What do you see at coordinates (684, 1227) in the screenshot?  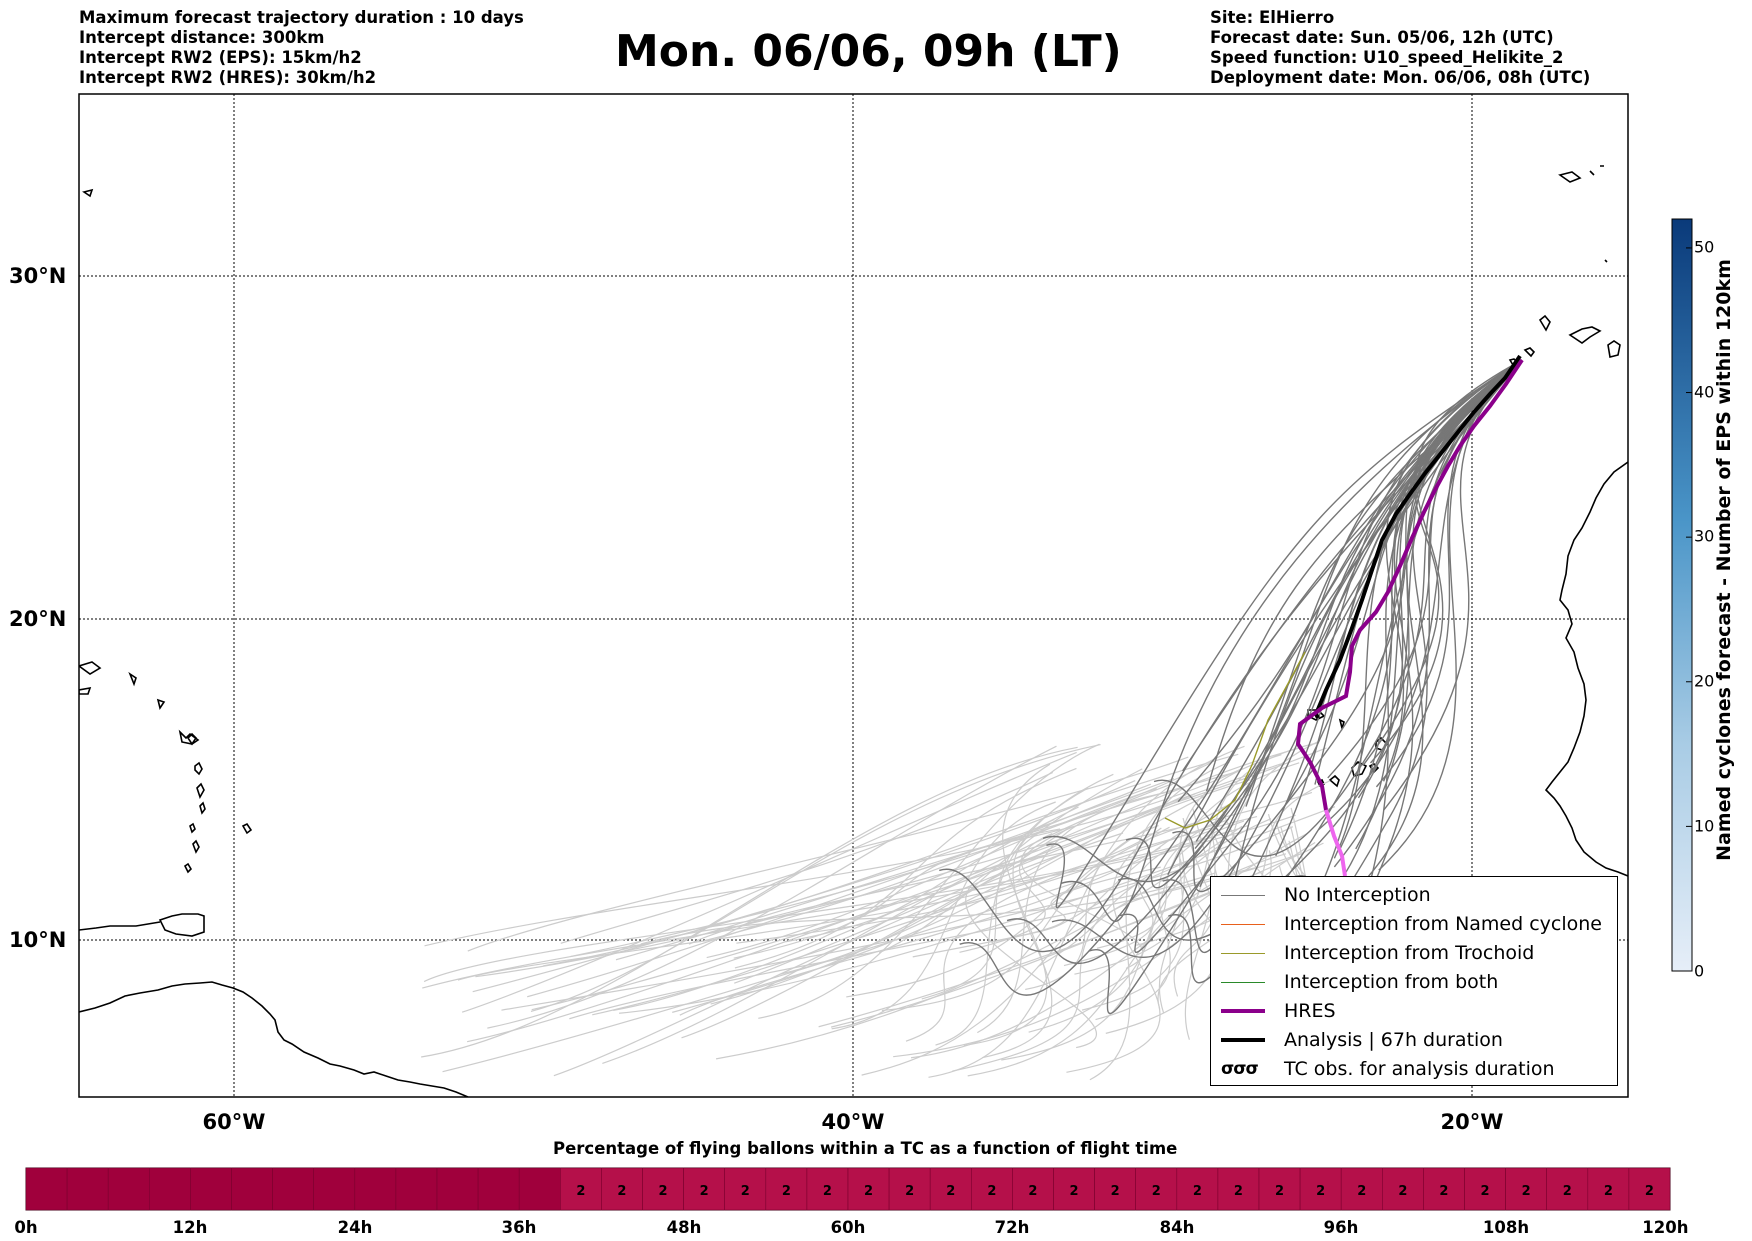 I see `timeline-tick-label: 48h` at bounding box center [684, 1227].